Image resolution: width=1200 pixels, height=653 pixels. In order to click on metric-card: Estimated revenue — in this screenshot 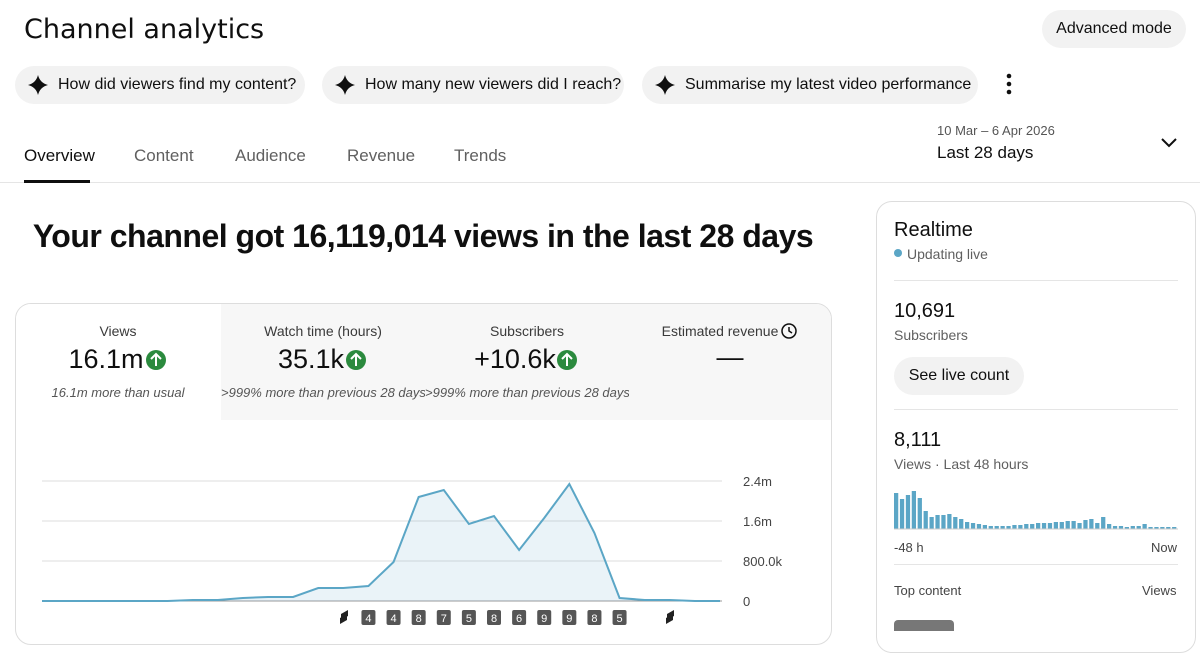, I will do `click(730, 362)`.